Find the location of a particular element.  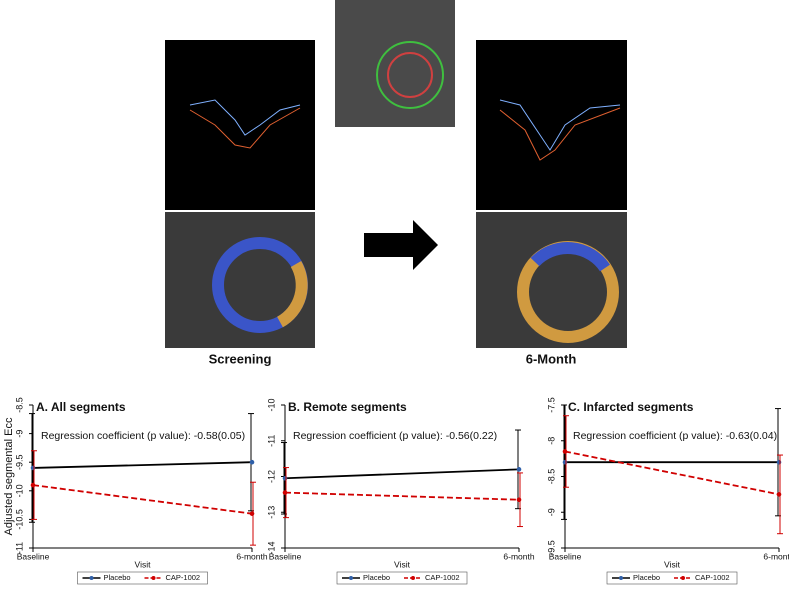

image-label: Screening is located at coordinates (240, 358).